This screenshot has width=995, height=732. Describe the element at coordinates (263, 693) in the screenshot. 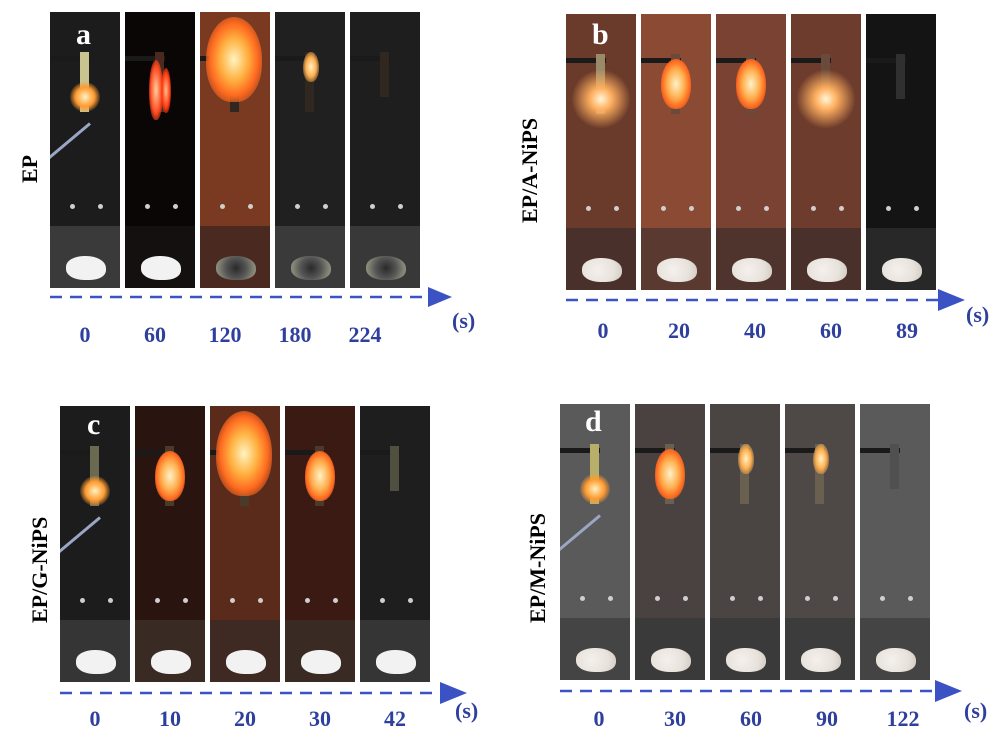

I see `panel-c-time-axis` at that location.